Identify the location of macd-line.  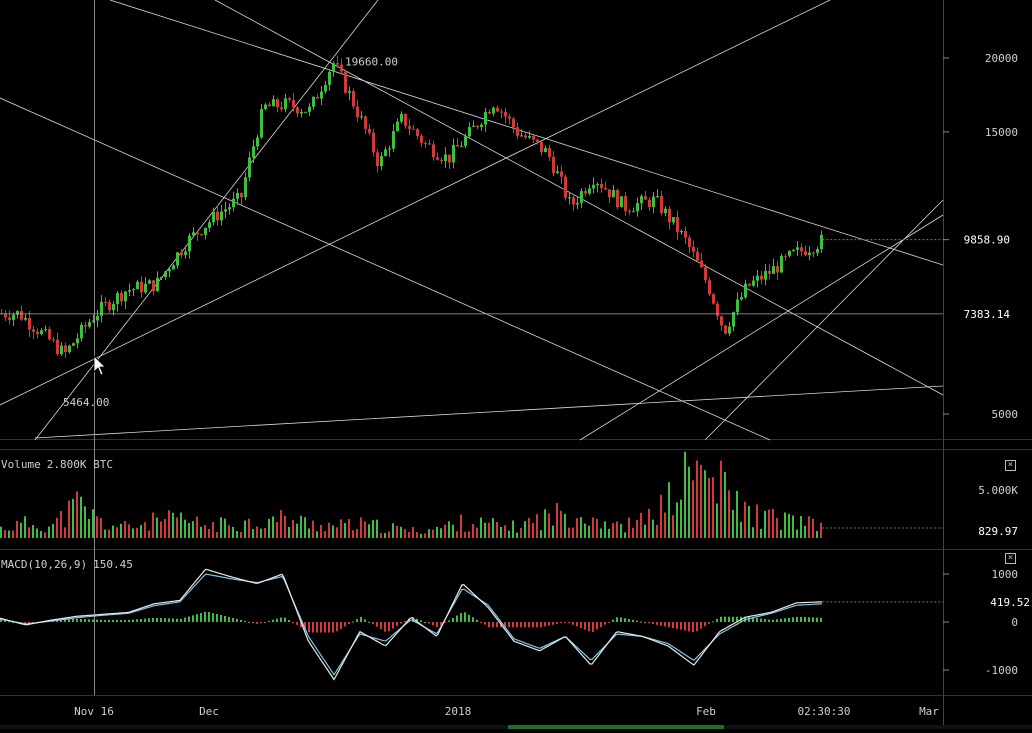
(411, 624).